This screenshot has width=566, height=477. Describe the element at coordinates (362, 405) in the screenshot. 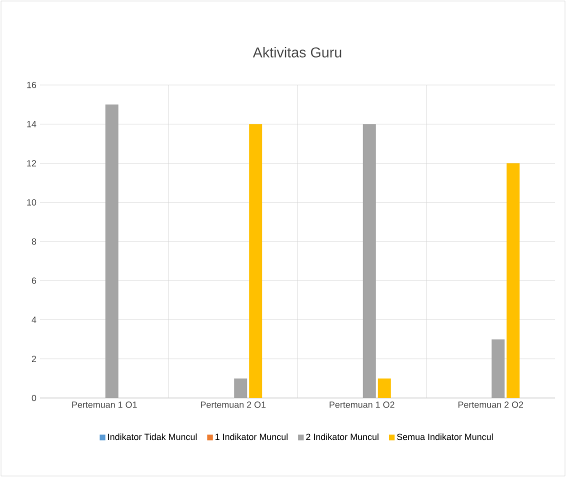

I see `x-tick-label: Pertemuan 1 O2` at that location.